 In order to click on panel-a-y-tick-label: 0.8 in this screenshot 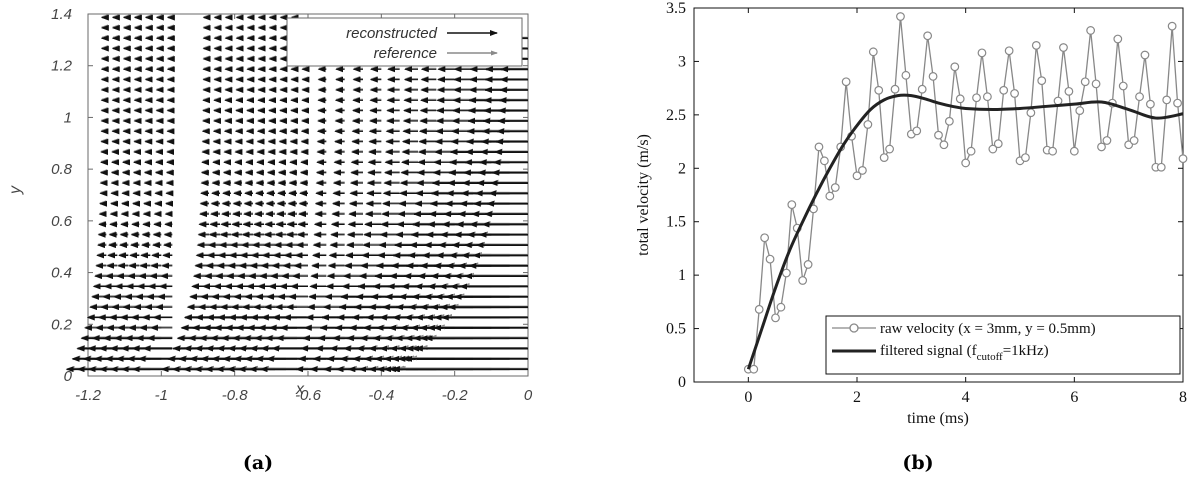, I will do `click(62, 169)`.